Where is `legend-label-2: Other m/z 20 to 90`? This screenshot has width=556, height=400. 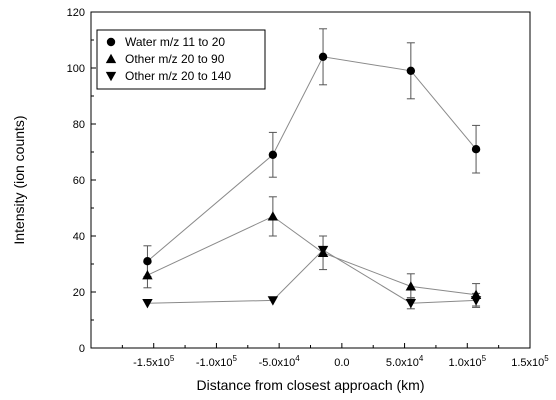
legend-label-2: Other m/z 20 to 90 is located at coordinates (175, 59).